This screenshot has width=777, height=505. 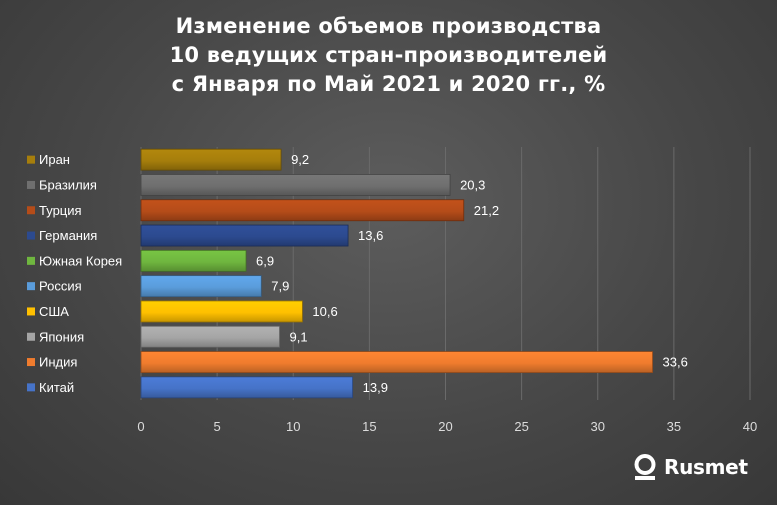 What do you see at coordinates (521, 426) in the screenshot?
I see `x-tick-label: 25` at bounding box center [521, 426].